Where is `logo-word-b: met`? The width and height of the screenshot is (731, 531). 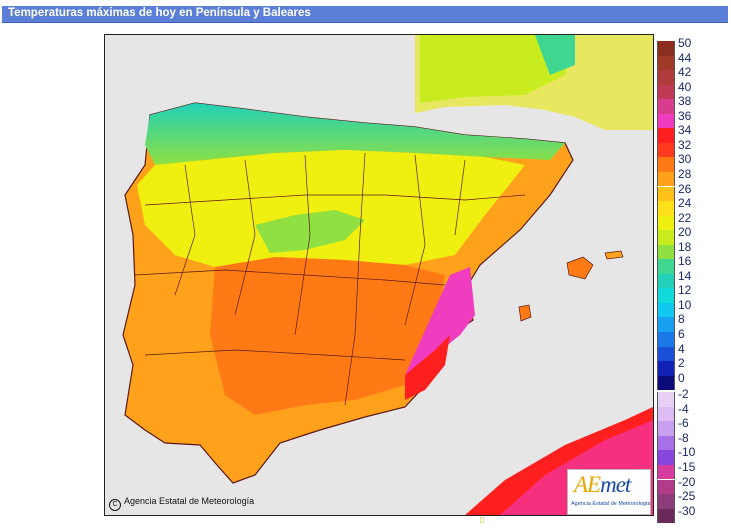 logo-word-b: met is located at coordinates (615, 484).